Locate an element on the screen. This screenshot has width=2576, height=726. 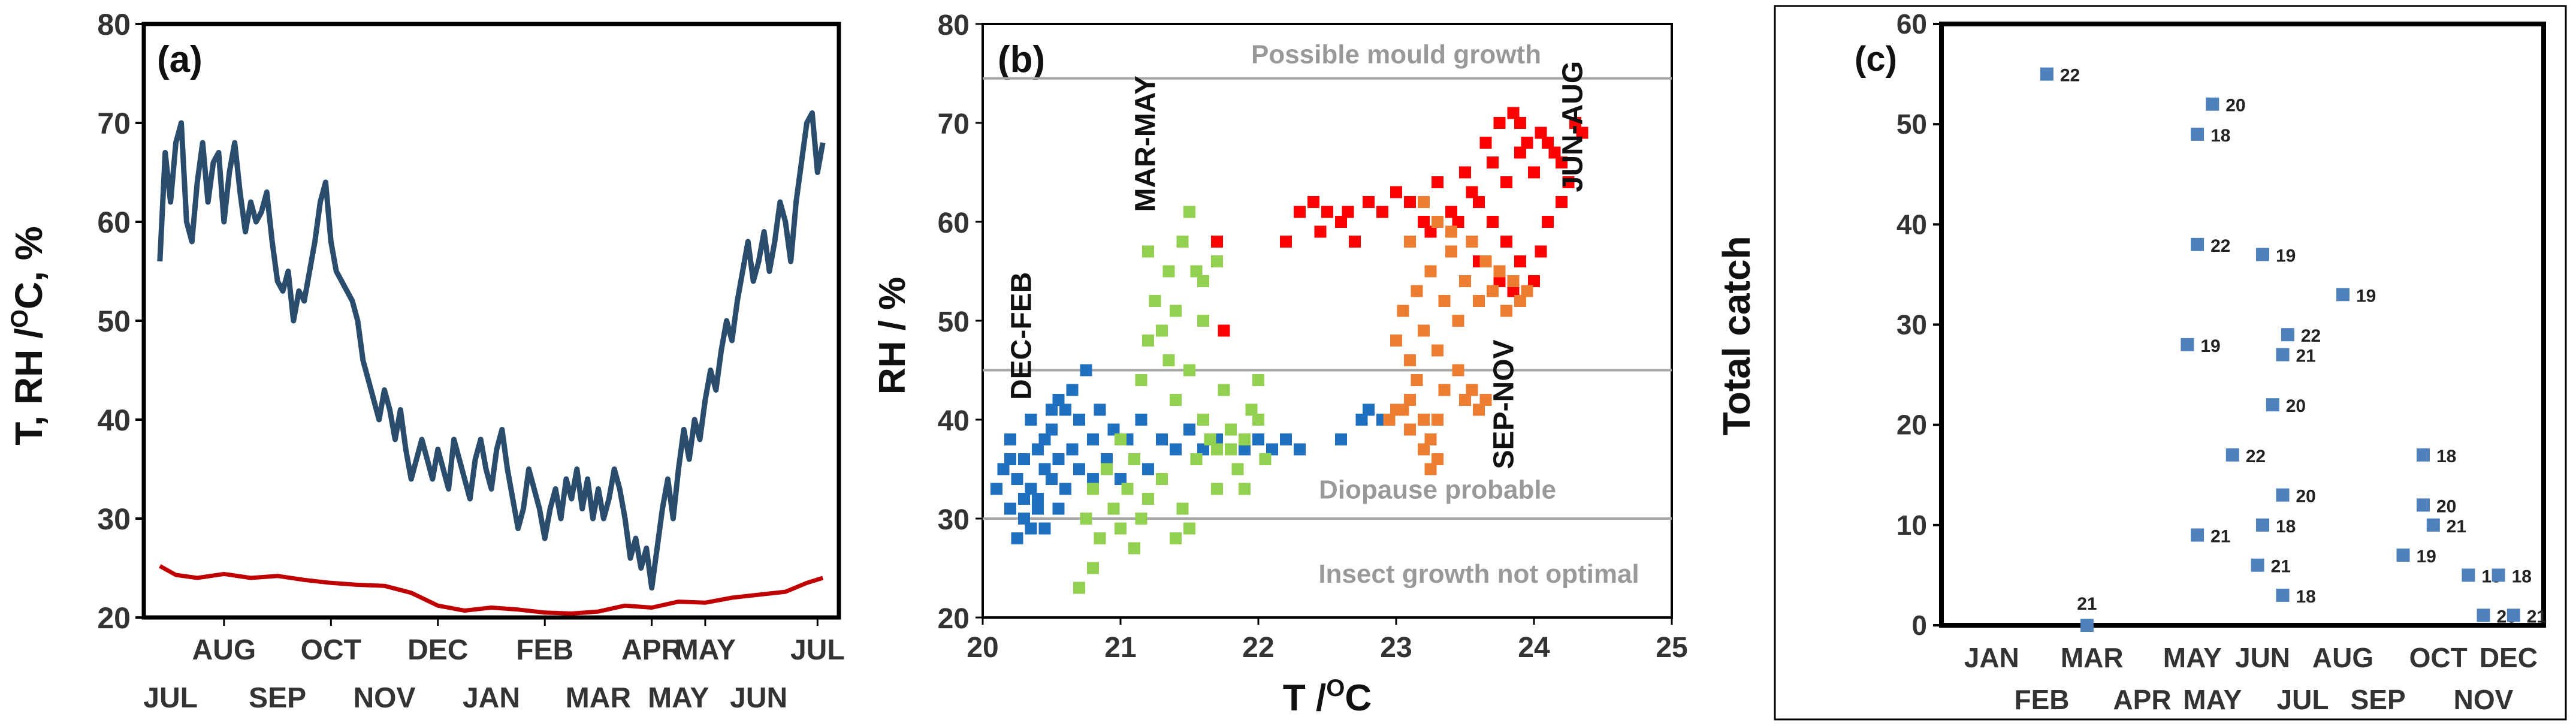
panel-c-y-tick-label: 30 is located at coordinates (1912, 325).